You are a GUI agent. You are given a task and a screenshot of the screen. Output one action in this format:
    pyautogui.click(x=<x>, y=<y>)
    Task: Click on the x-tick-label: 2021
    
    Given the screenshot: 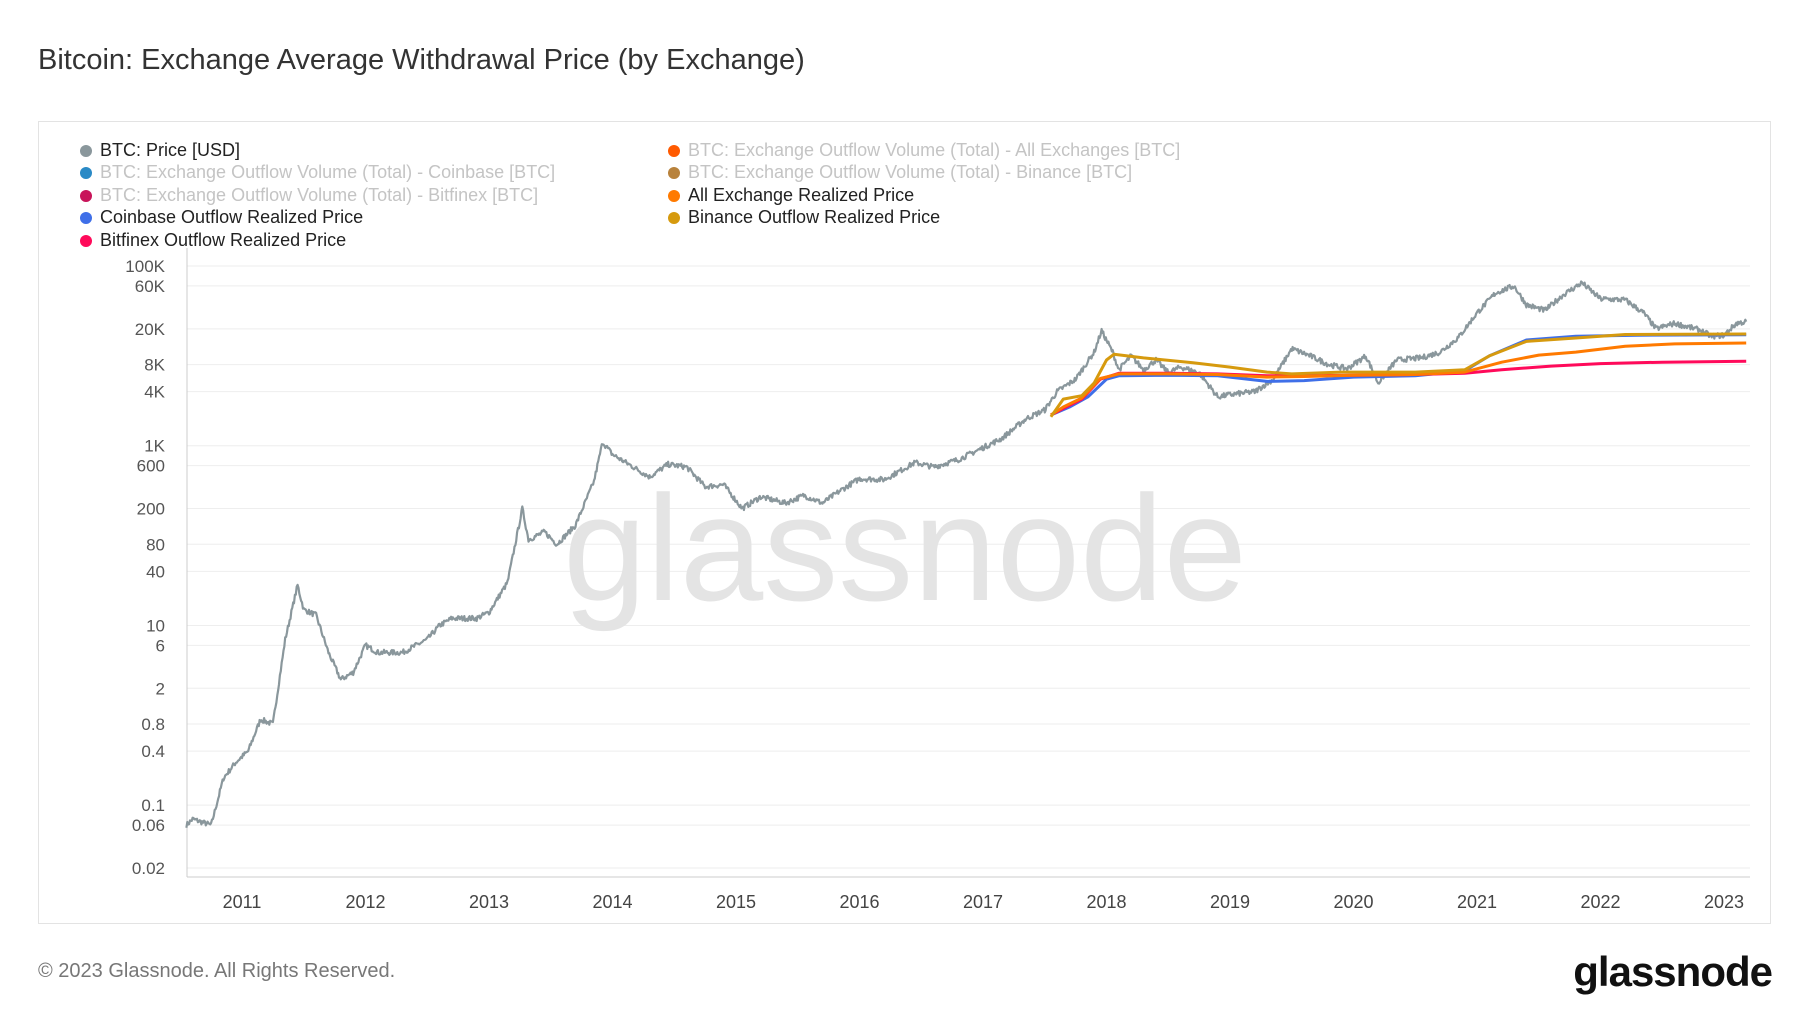 What is the action you would take?
    pyautogui.click(x=1477, y=902)
    